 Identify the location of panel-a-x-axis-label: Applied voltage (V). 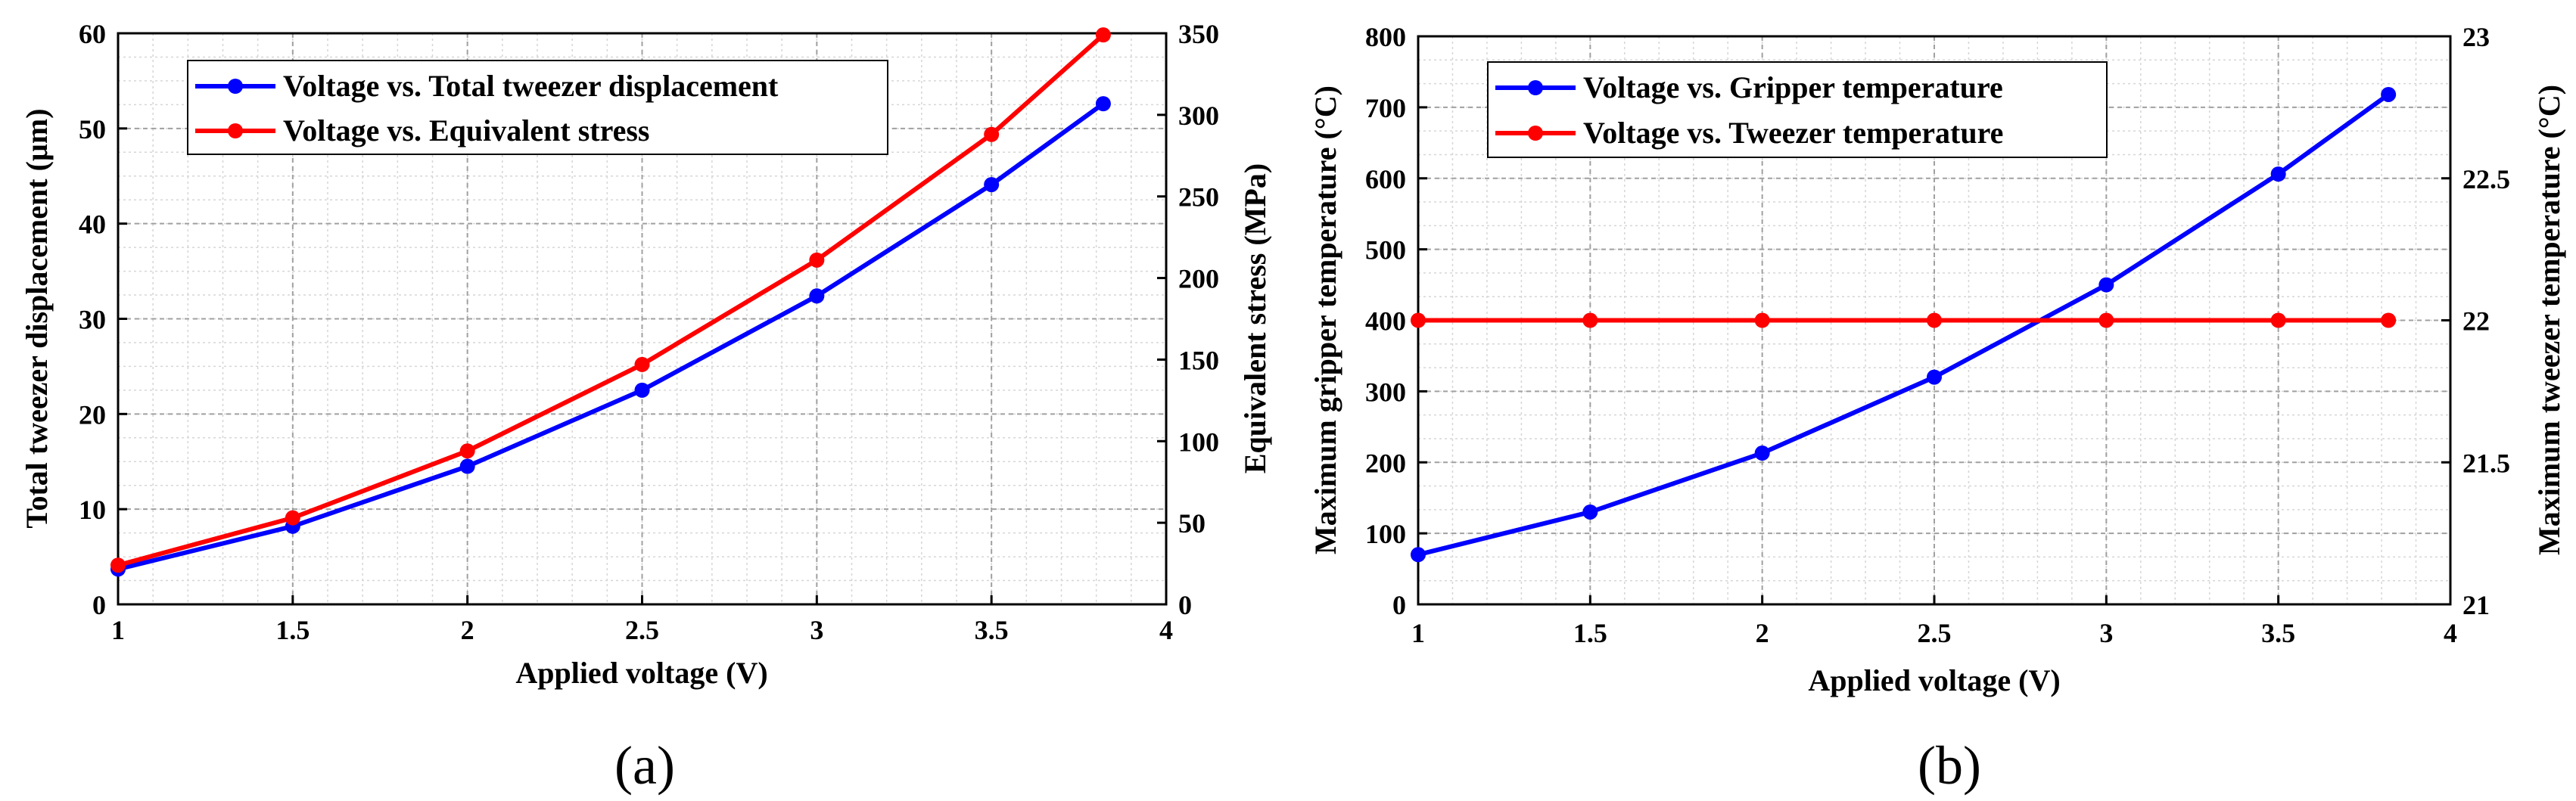
(641, 673).